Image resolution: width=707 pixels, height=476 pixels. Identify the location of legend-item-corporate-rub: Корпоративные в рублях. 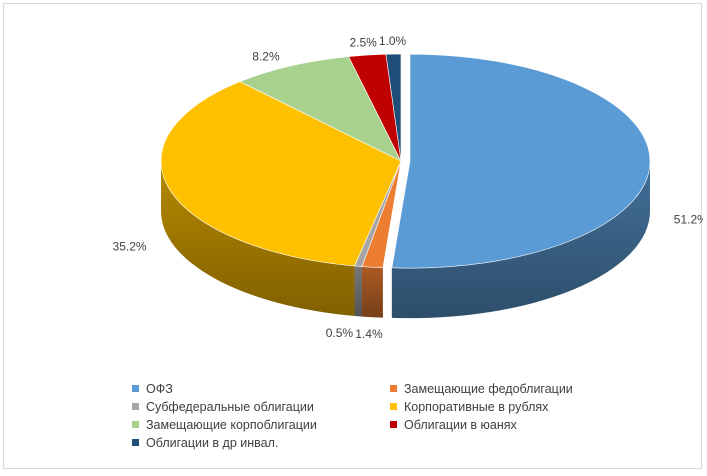
(519, 406).